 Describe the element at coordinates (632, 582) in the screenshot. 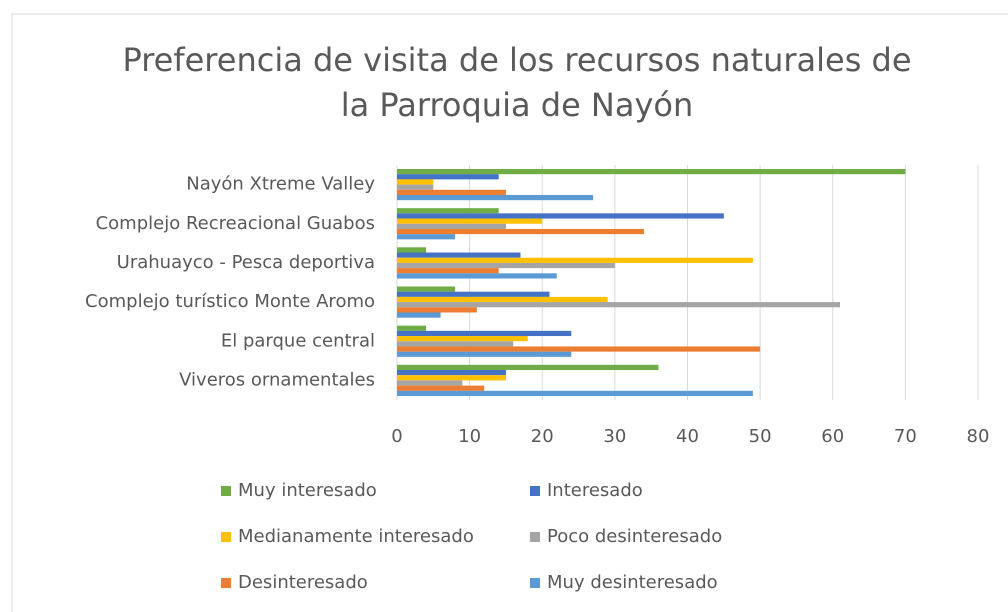

I see `legend-label: Muy desinteresado` at that location.